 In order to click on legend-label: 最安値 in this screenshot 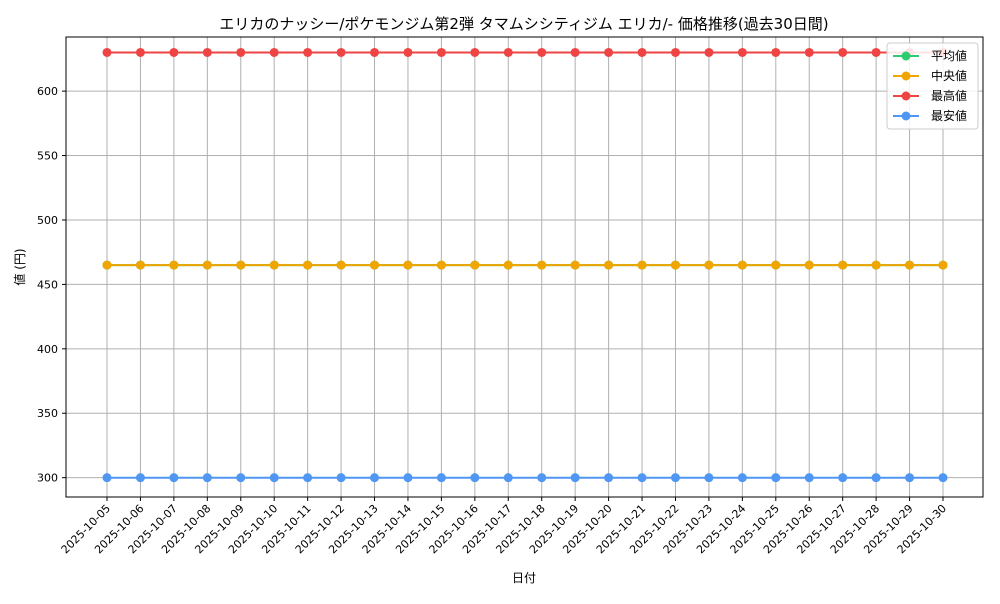, I will do `click(949, 115)`.